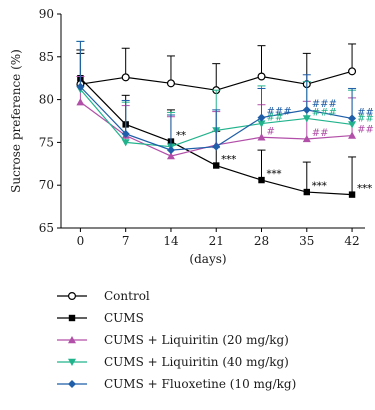 The width and height of the screenshot is (375, 410). Describe the element at coordinates (351, 241) in the screenshot. I see `x-tick-label: 42` at that location.